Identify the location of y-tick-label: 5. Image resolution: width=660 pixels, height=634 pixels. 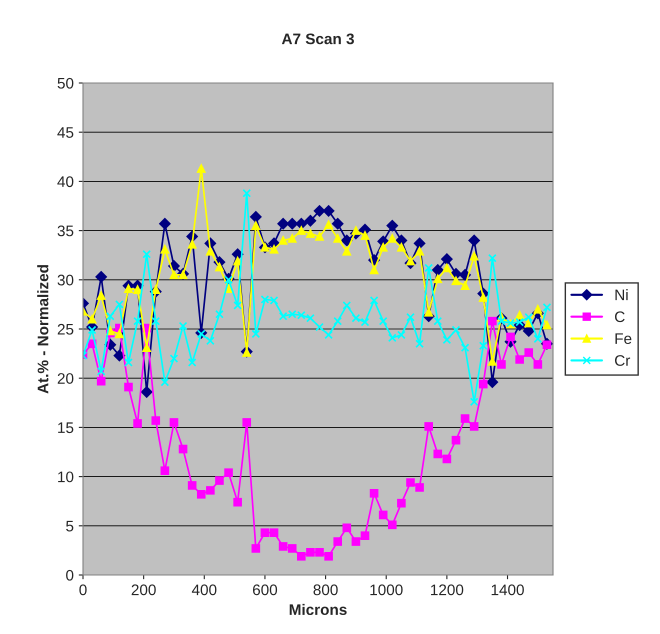
(70, 526).